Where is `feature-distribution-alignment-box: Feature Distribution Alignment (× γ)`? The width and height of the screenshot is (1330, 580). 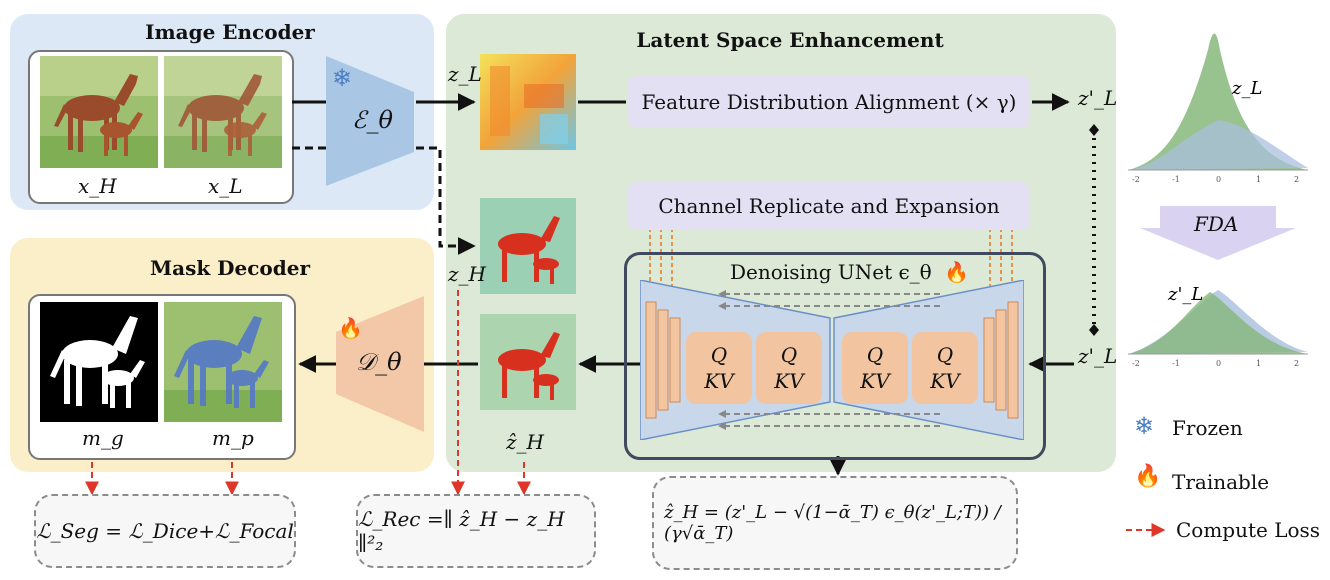 feature-distribution-alignment-box: Feature Distribution Alignment (× γ) is located at coordinates (829, 102).